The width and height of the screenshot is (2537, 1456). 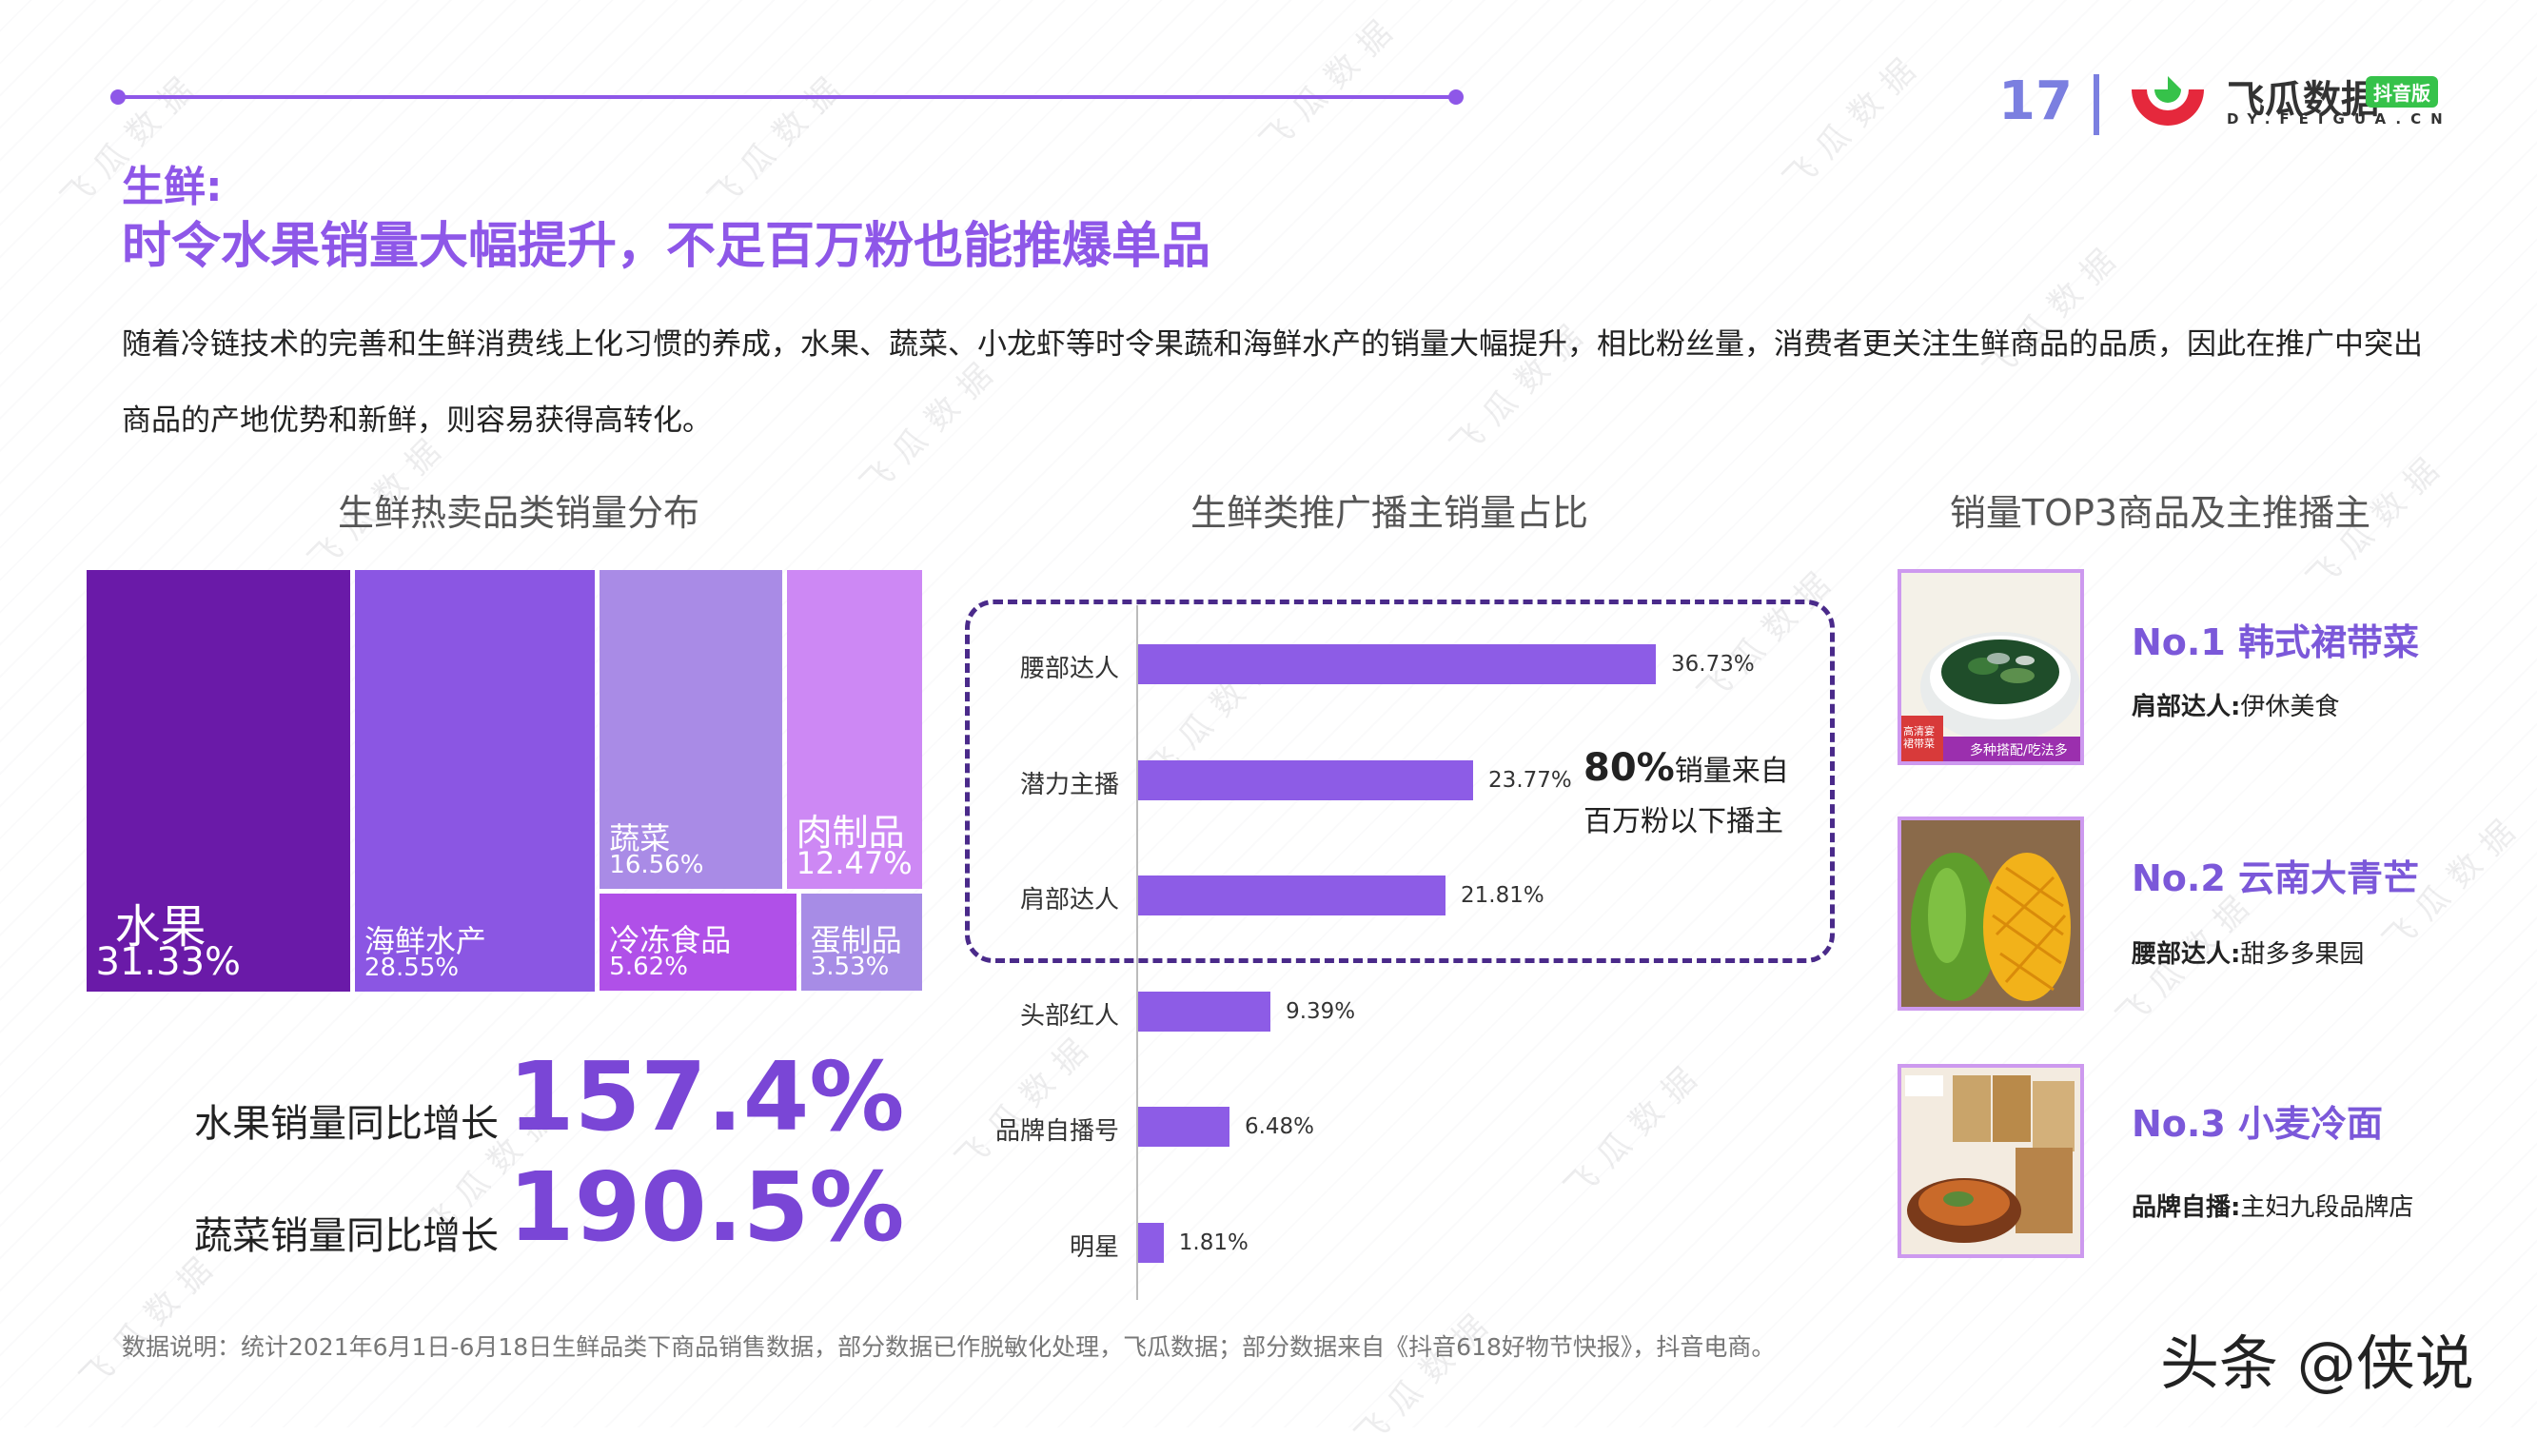 I want to click on product-2-title: No.2 云南大青芒, so click(x=2276, y=878).